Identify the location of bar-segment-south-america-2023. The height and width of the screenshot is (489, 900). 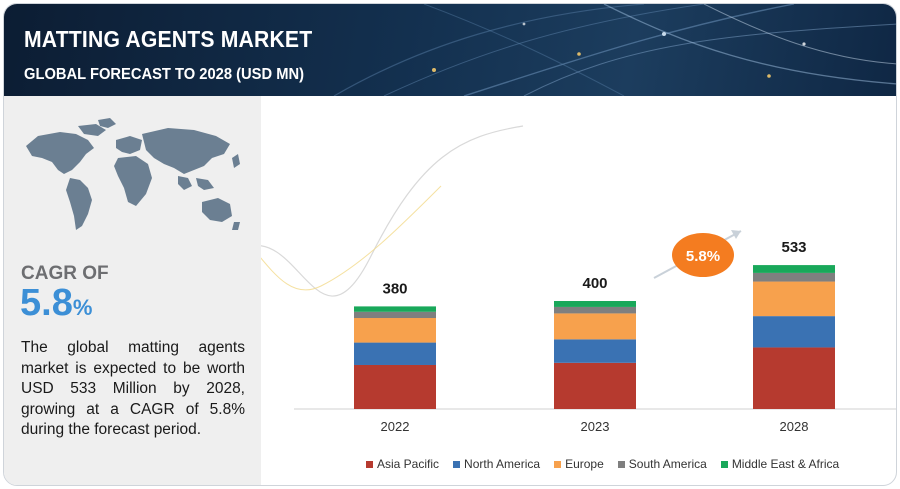
(595, 310).